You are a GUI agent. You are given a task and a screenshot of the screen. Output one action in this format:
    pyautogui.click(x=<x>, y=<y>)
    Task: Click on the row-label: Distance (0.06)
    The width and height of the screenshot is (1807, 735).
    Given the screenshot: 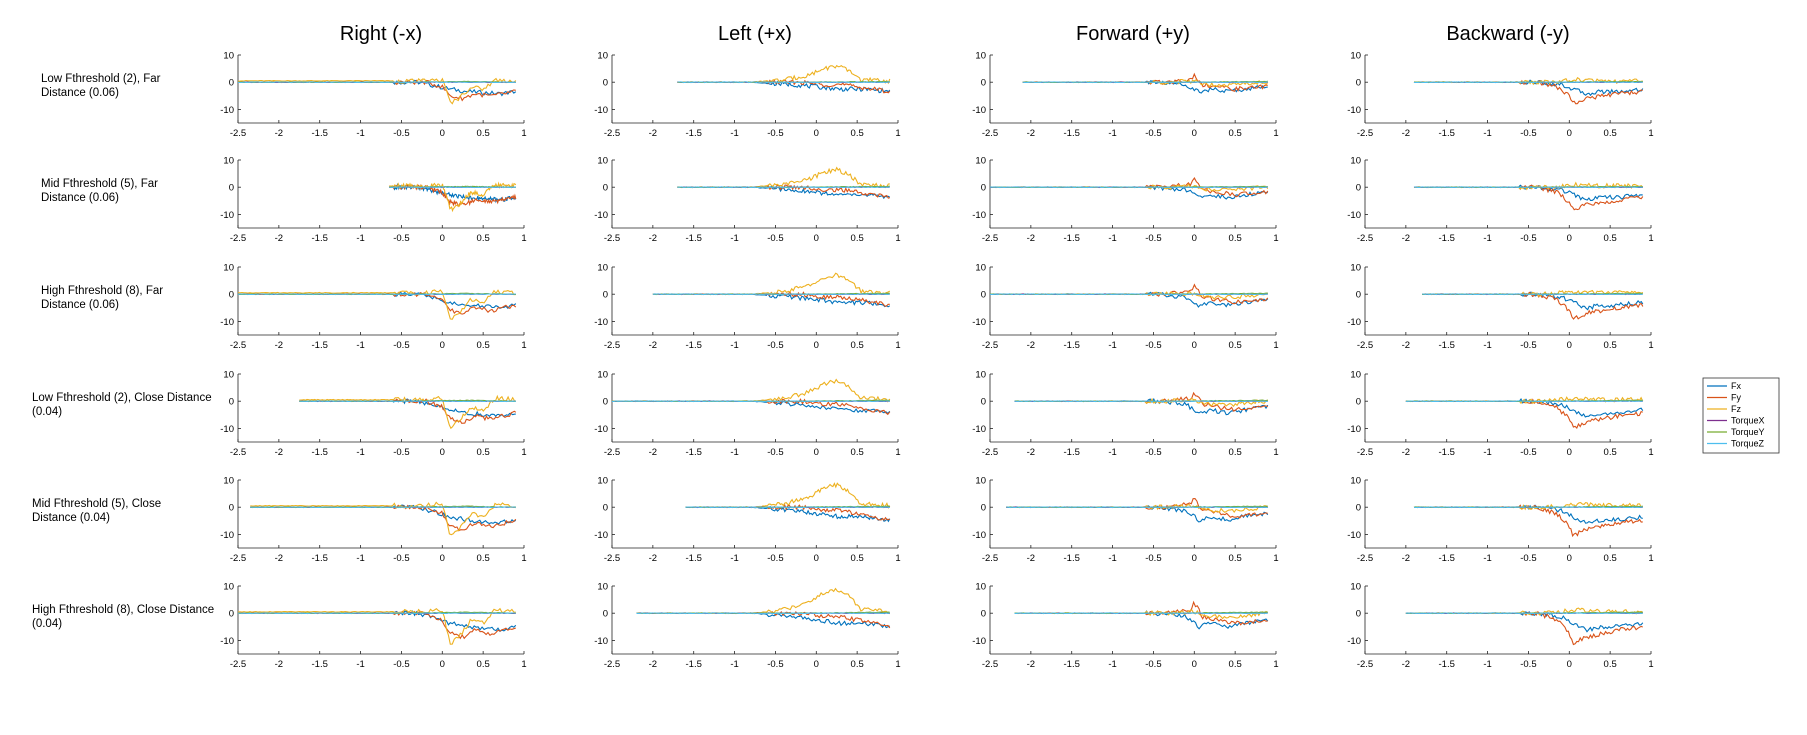 What is the action you would take?
    pyautogui.click(x=80, y=305)
    